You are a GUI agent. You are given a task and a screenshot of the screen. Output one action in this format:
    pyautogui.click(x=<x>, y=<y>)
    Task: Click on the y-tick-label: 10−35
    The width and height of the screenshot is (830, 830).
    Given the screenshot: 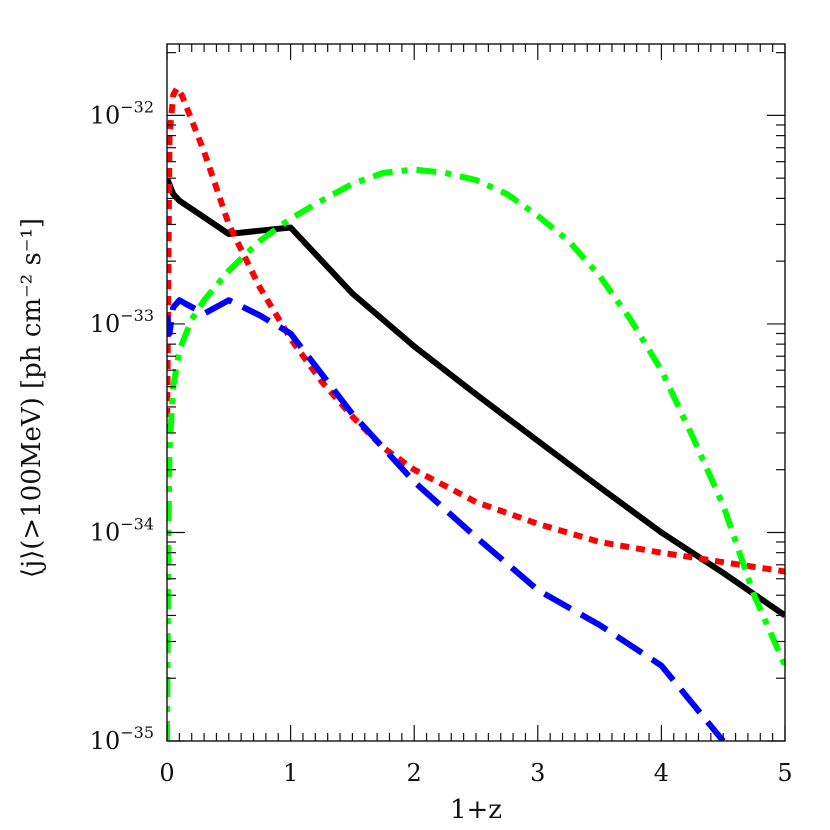 What is the action you would take?
    pyautogui.click(x=122, y=739)
    